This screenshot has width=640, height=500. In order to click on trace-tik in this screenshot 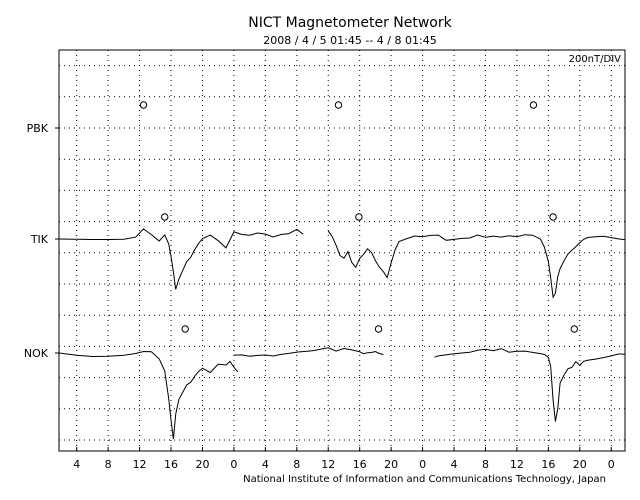, I will do `click(342, 263)`.